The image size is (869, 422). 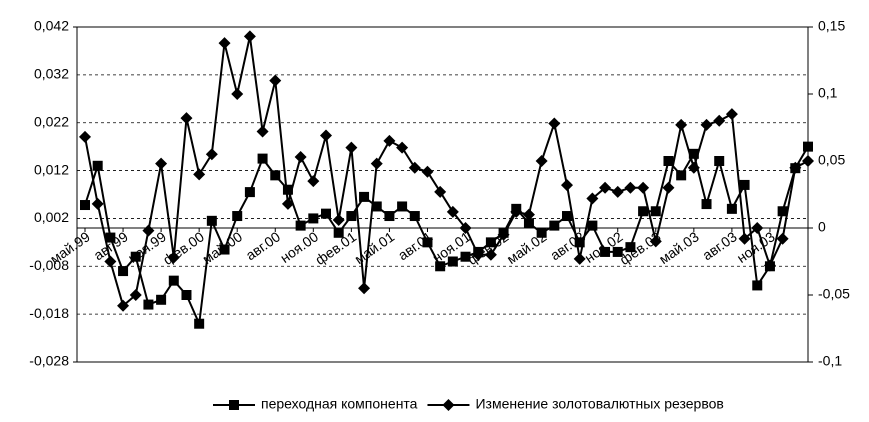 I want to click on y2-tick-label: 0,1, so click(x=828, y=93).